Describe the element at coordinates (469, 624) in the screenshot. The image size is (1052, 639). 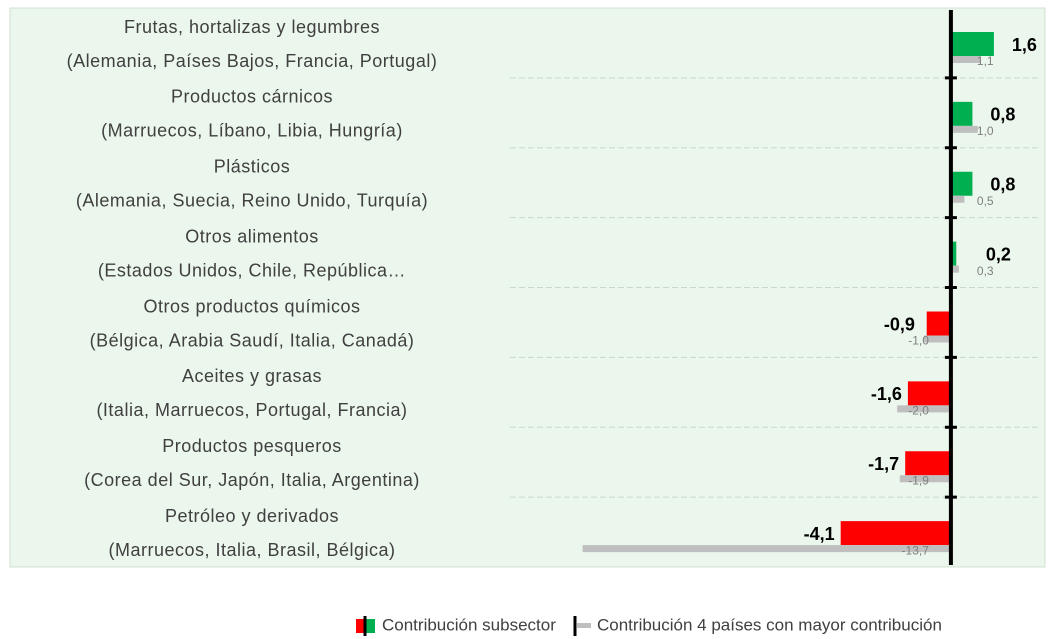
I see `legend-label: Contribución subsector` at that location.